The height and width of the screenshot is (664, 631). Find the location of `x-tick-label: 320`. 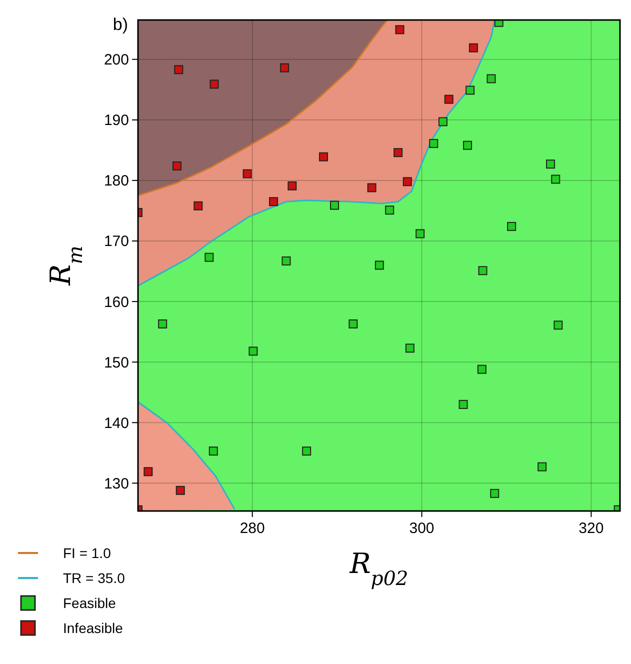

x-tick-label: 320 is located at coordinates (591, 528).